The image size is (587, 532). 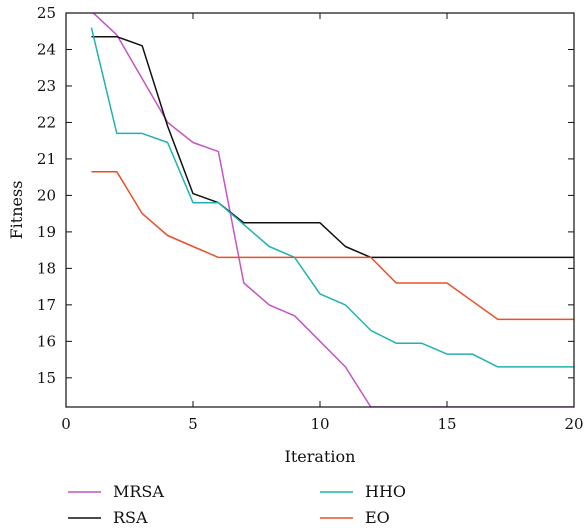 What do you see at coordinates (66, 424) in the screenshot?
I see `x-tick-label: 0` at bounding box center [66, 424].